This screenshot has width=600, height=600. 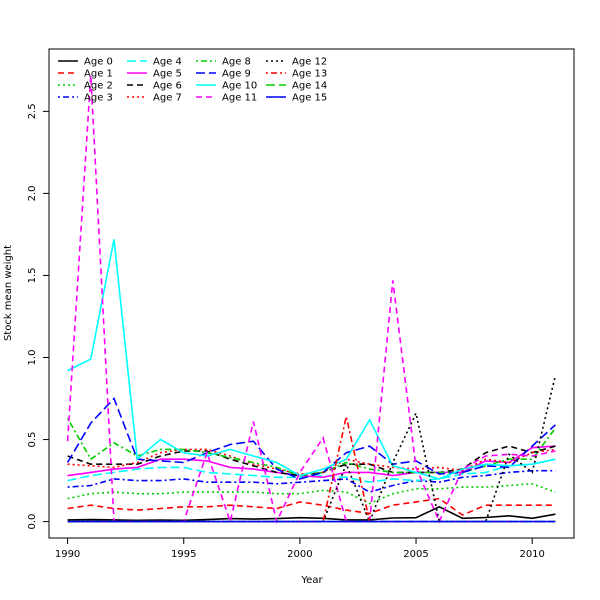 I want to click on x-tick-label: 2010, so click(x=531, y=554).